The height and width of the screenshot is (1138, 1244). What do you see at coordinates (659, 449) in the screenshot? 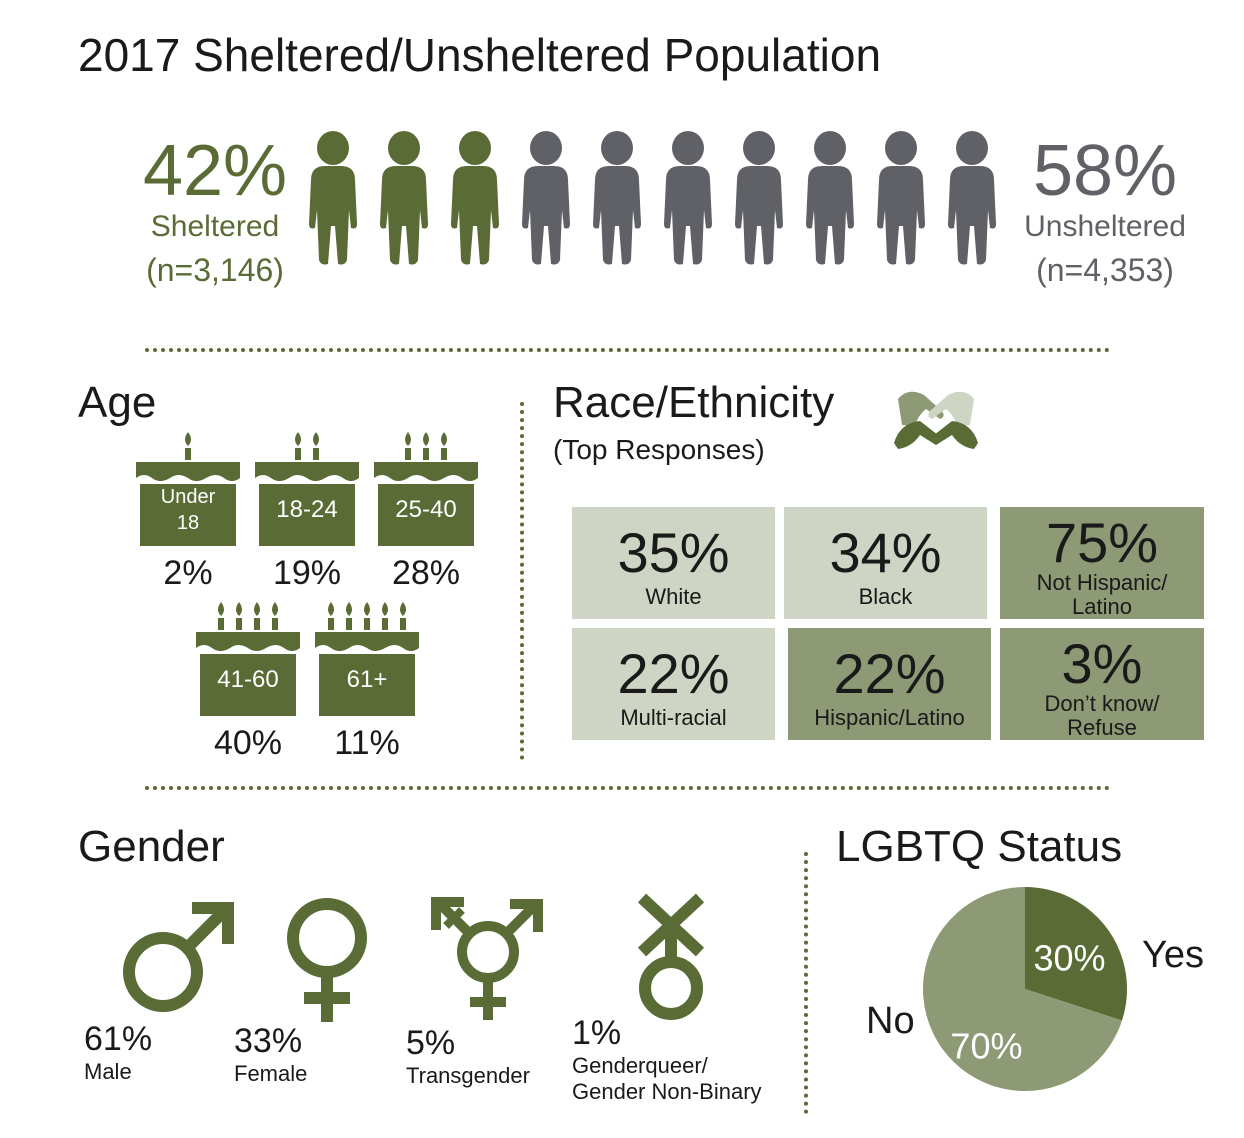
I see `race-subheading: (Top Responses)` at bounding box center [659, 449].